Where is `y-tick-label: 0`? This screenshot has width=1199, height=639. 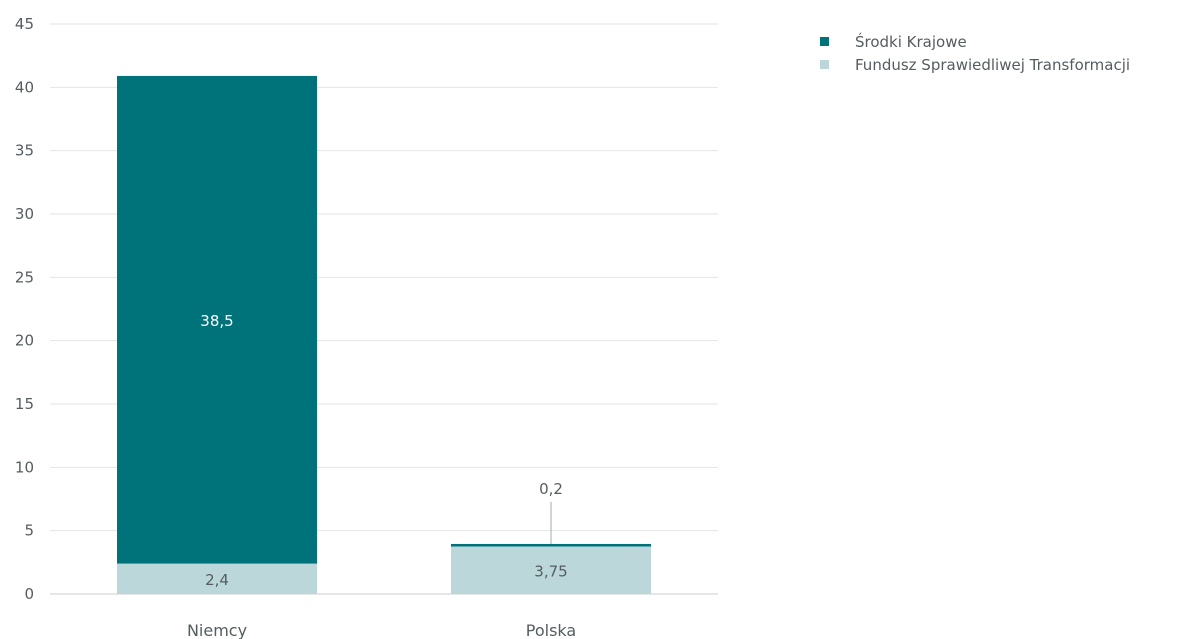 y-tick-label: 0 is located at coordinates (29, 594).